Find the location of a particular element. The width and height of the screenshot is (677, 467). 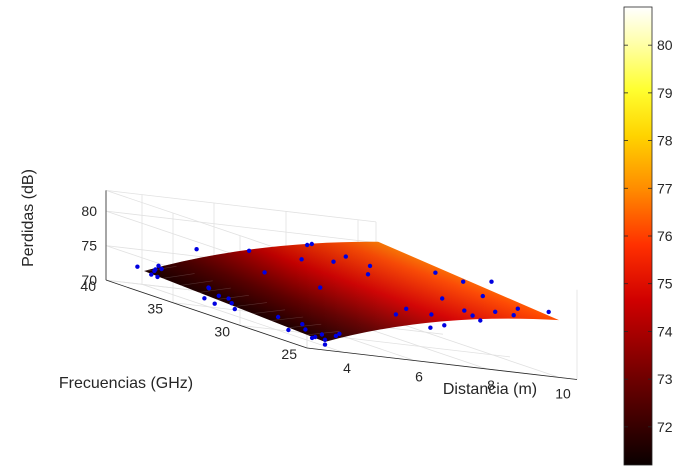

y-axis-label: Frecuencias (GHz) is located at coordinates (126, 383).